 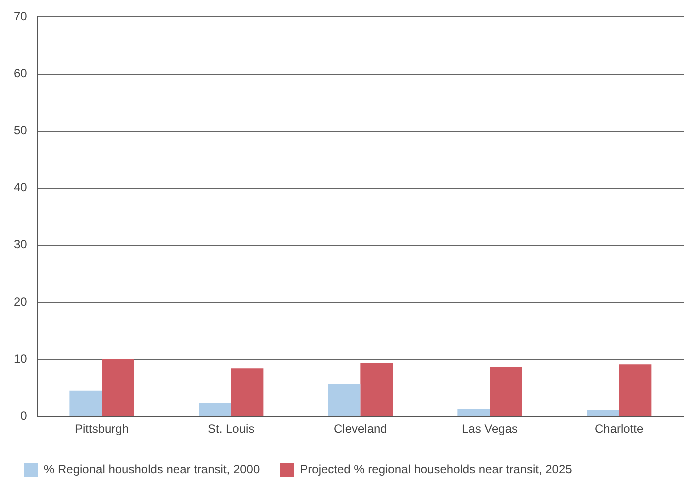 What do you see at coordinates (619, 429) in the screenshot?
I see `x-tick-label: Charlotte` at bounding box center [619, 429].